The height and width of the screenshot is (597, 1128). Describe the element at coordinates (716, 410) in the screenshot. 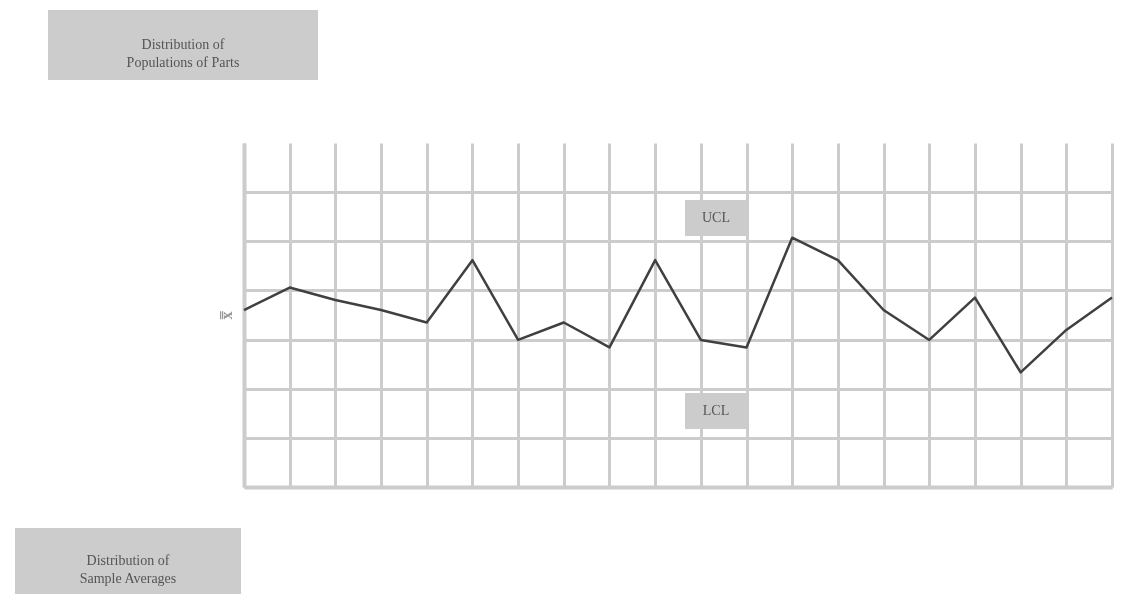

I see `annotation: LCL` at that location.